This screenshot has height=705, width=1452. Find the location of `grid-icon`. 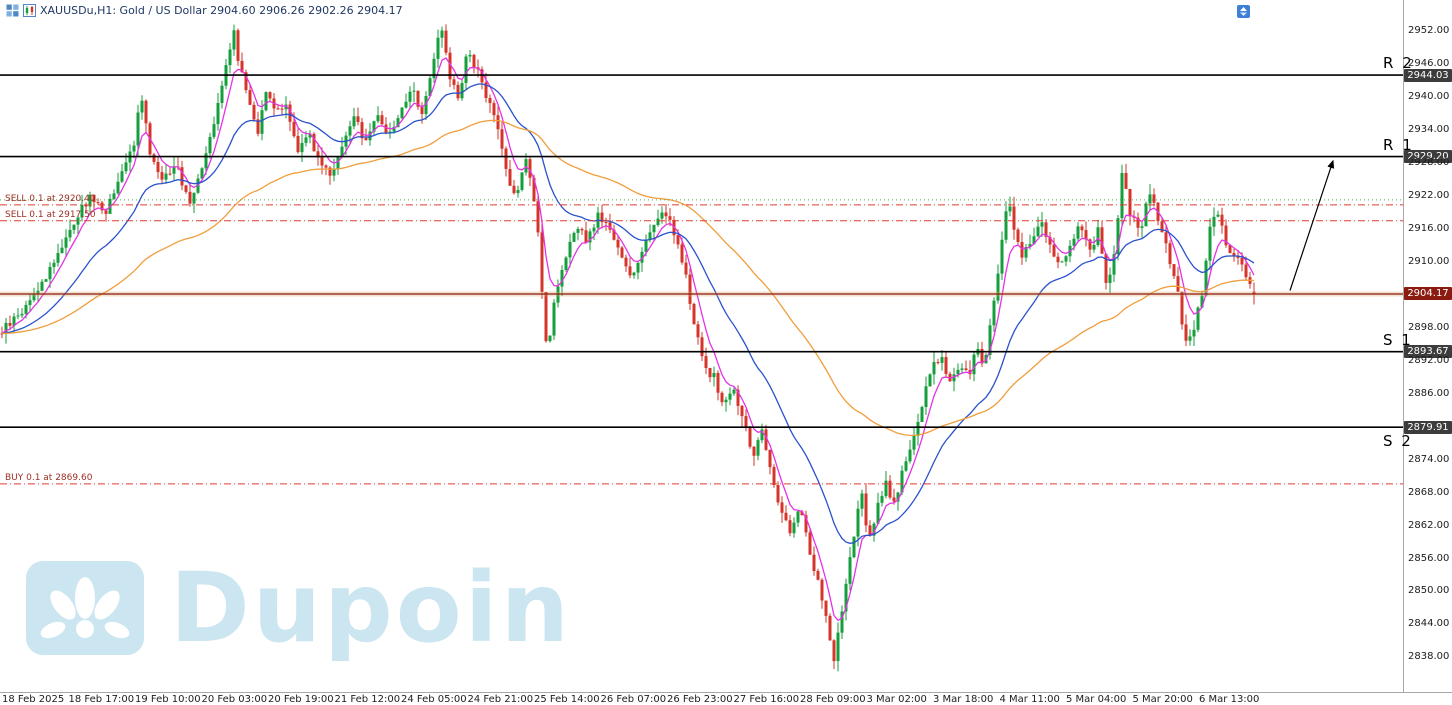

grid-icon is located at coordinates (12, 10).